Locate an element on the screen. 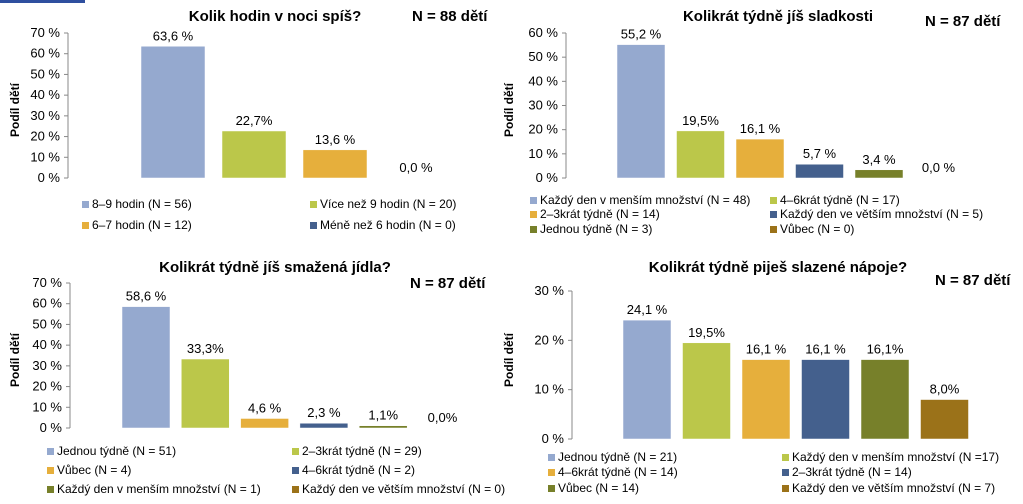  legend-item: Vůbec (N = 14) is located at coordinates (593, 488).